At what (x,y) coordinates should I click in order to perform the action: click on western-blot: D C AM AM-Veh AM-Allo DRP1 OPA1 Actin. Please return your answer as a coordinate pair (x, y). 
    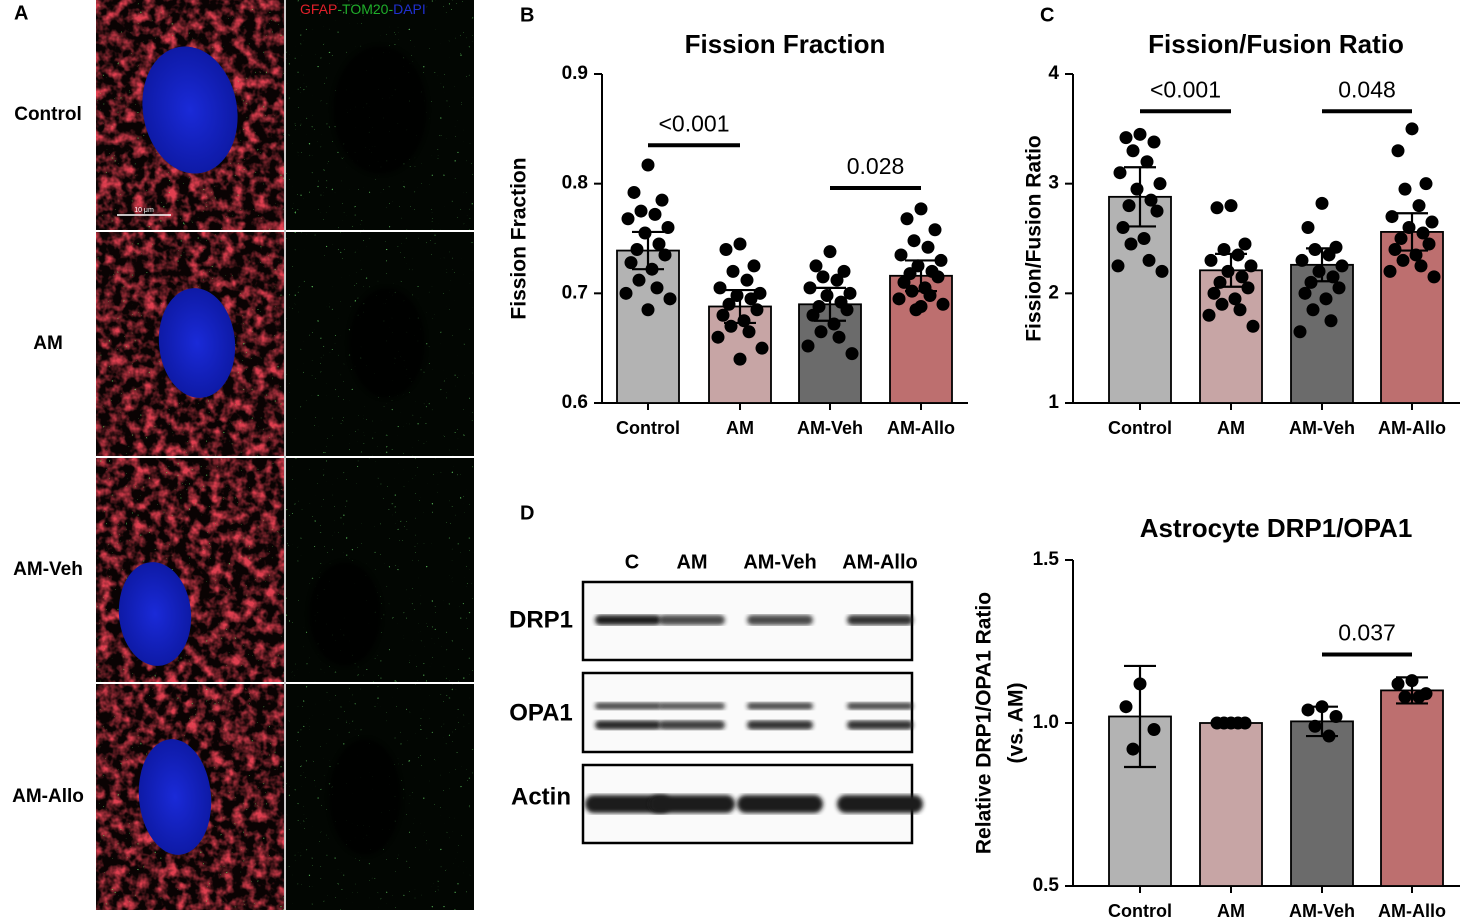
    Looking at the image, I should click on (716, 673).